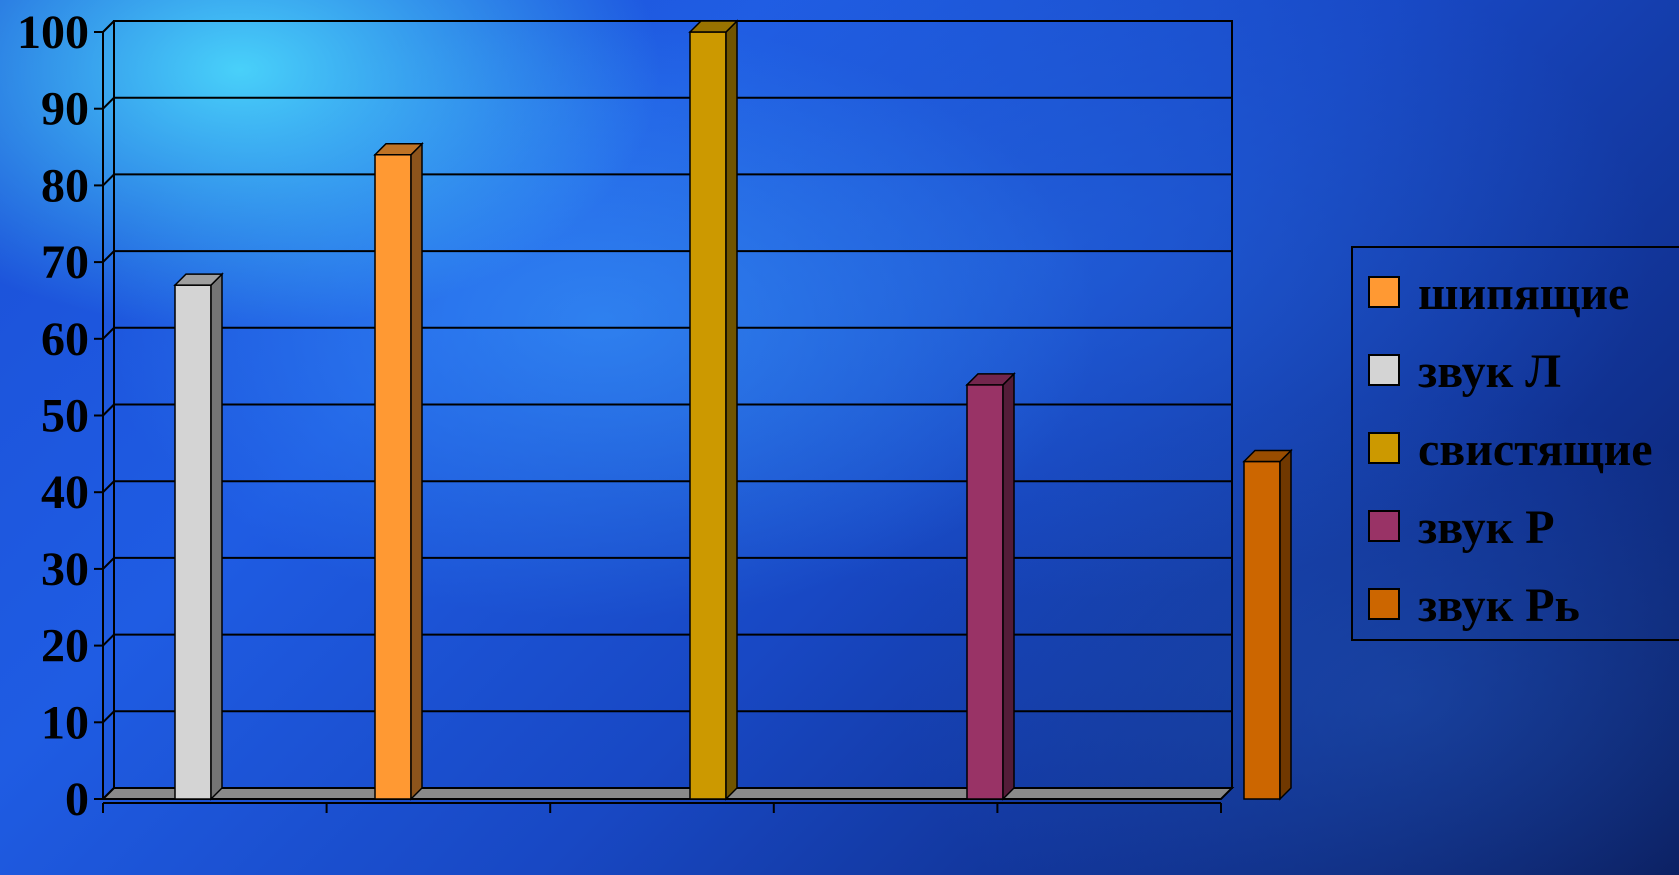 This screenshot has height=875, width=1679. I want to click on legend-item: звук Рь, so click(1474, 605).